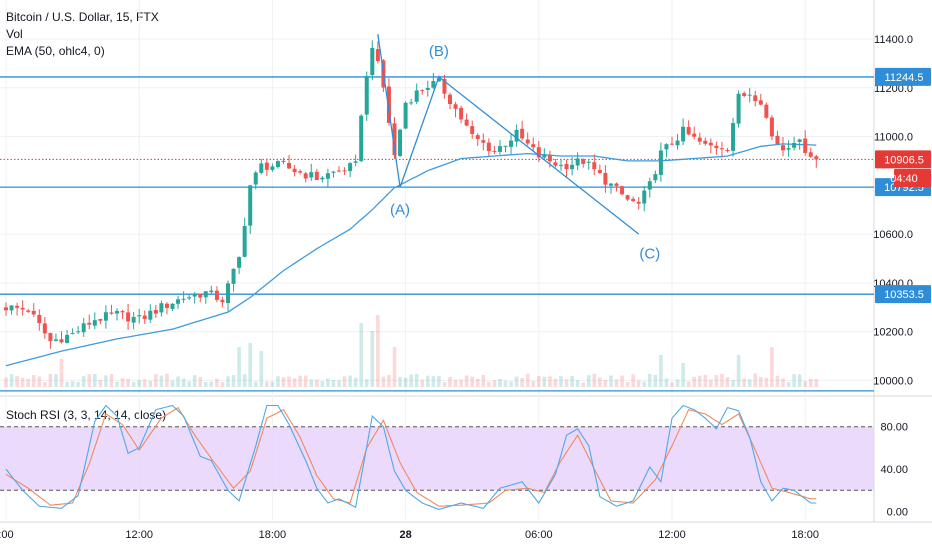 This screenshot has height=550, width=932. What do you see at coordinates (86, 415) in the screenshot?
I see `stoch-rsi-label: Stoch RSI (3, 3, 14, 14, close)` at bounding box center [86, 415].